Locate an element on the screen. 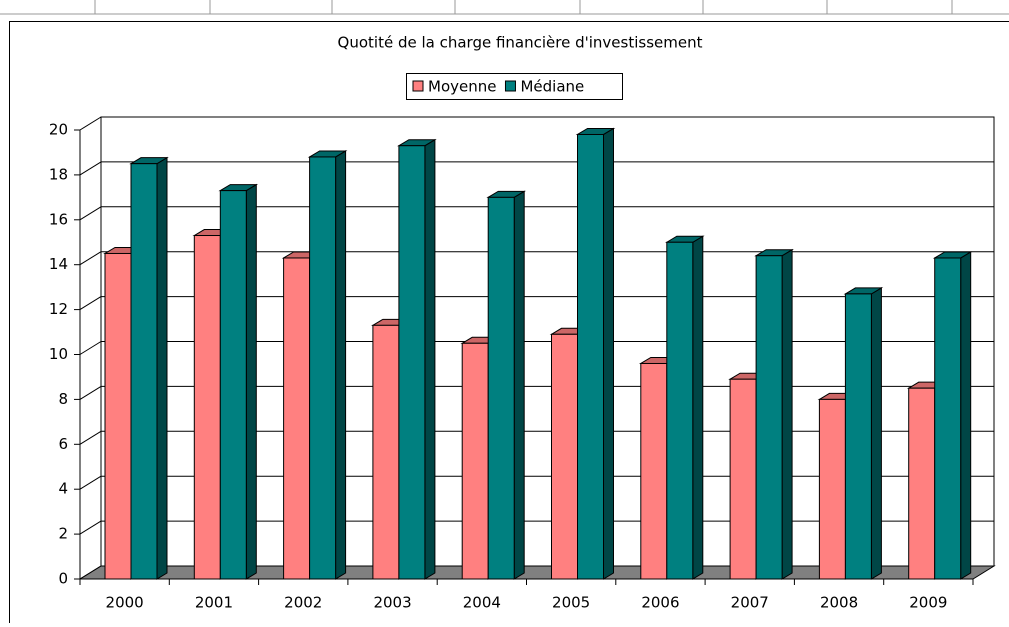  y-tick-label: 8 is located at coordinates (63, 399).